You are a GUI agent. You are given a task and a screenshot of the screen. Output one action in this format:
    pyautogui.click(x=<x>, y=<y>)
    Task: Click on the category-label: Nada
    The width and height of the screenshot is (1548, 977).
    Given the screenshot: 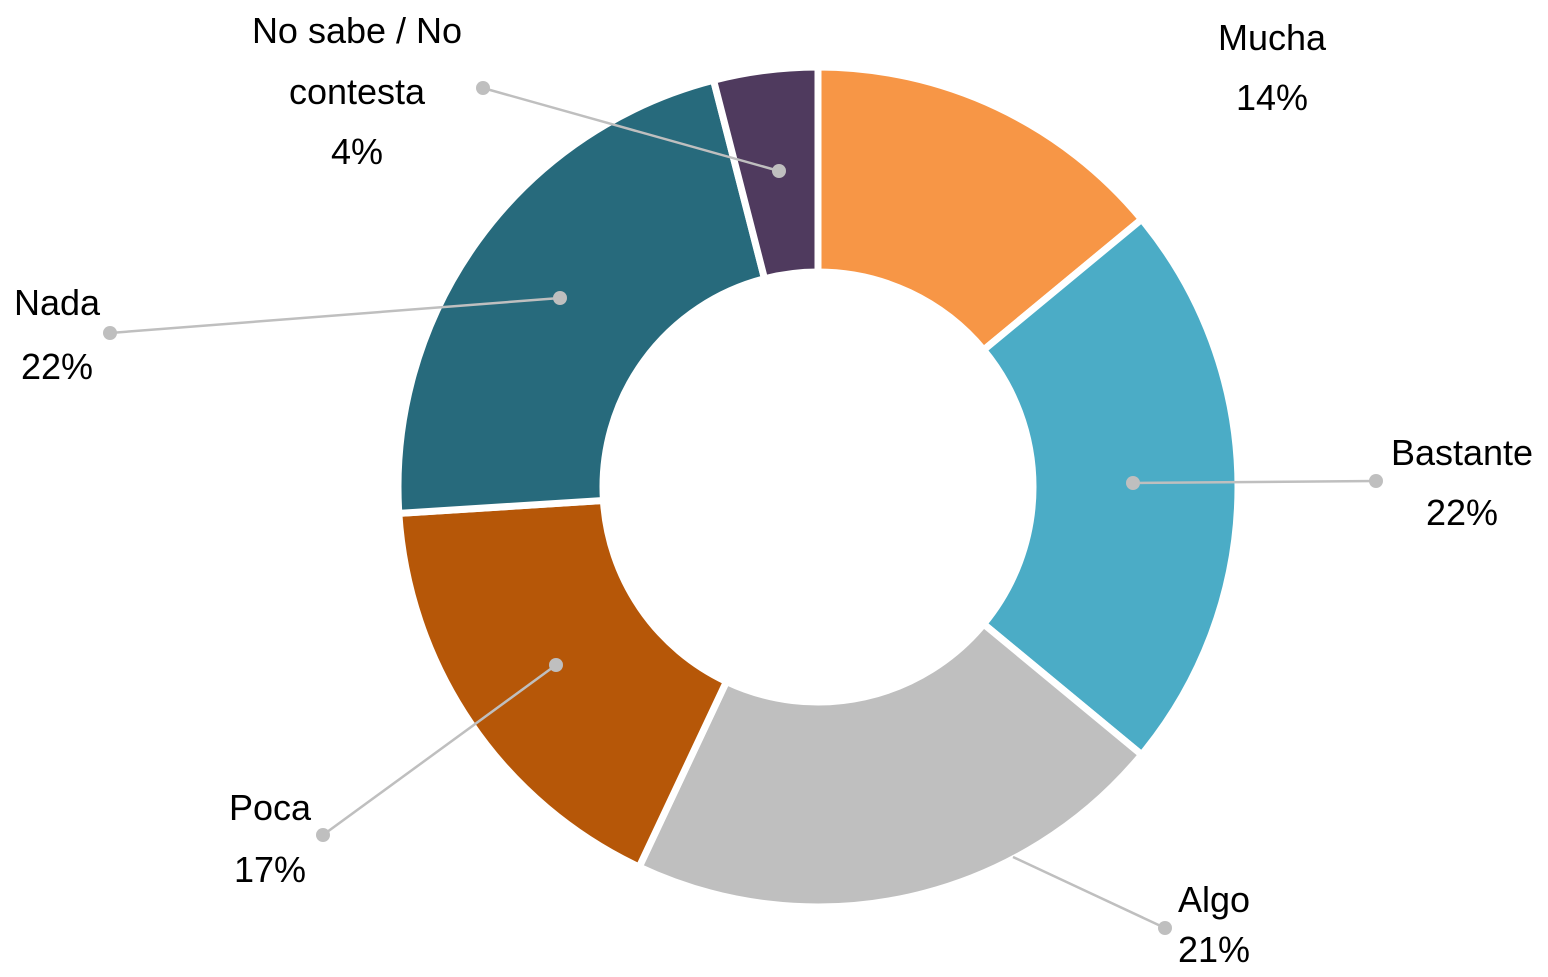 What is the action you would take?
    pyautogui.click(x=57, y=302)
    